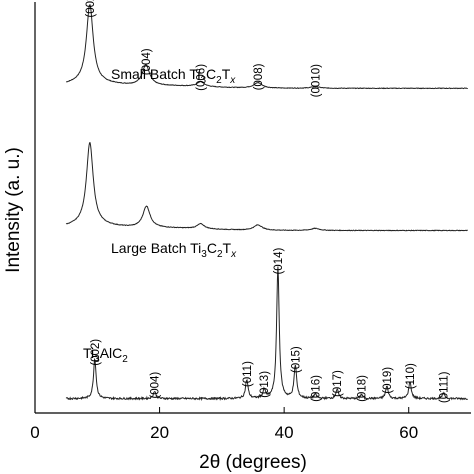 Image resolution: width=474 pixels, height=474 pixels. Describe the element at coordinates (111, 353) in the screenshot. I see `series-label-2-part-2: AlC` at that location.